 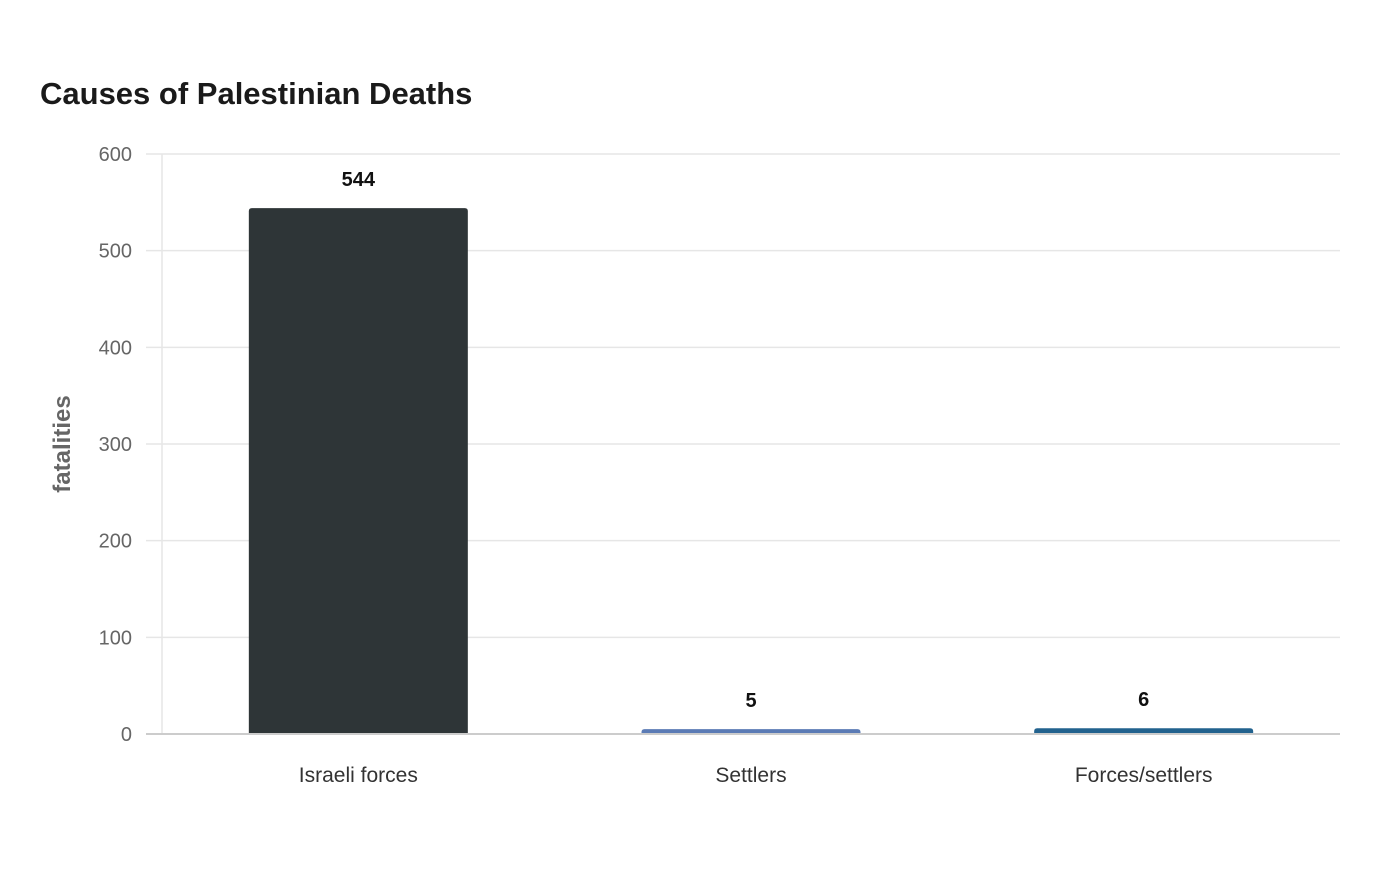 What do you see at coordinates (358, 775) in the screenshot?
I see `x-tick-label: Israeli forces` at bounding box center [358, 775].